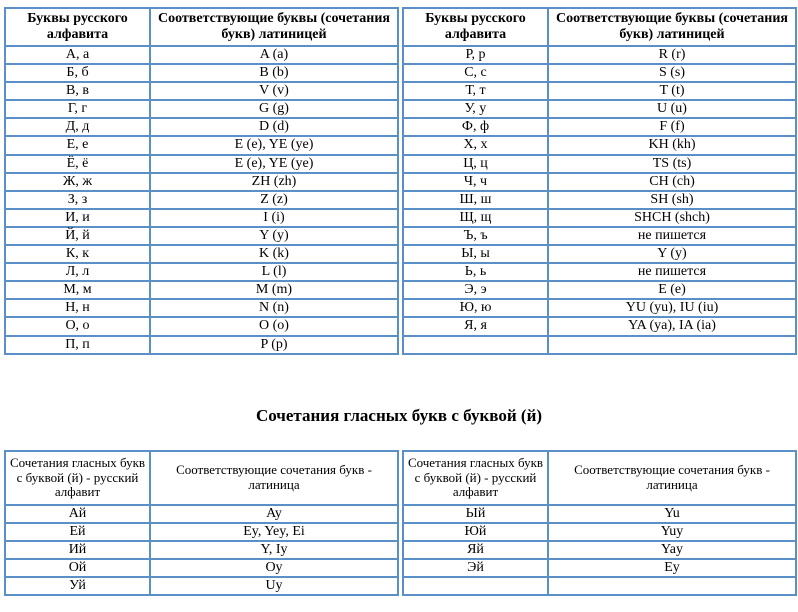 The image size is (798, 612). What do you see at coordinates (672, 550) in the screenshot?
I see `cell-latin: Yay` at bounding box center [672, 550].